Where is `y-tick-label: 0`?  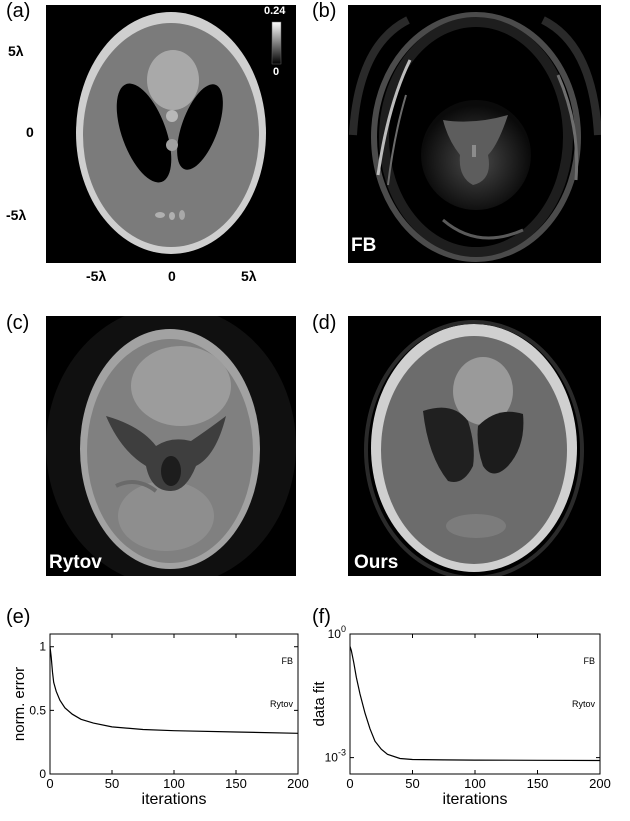
y-tick-label: 0 is located at coordinates (42, 774).